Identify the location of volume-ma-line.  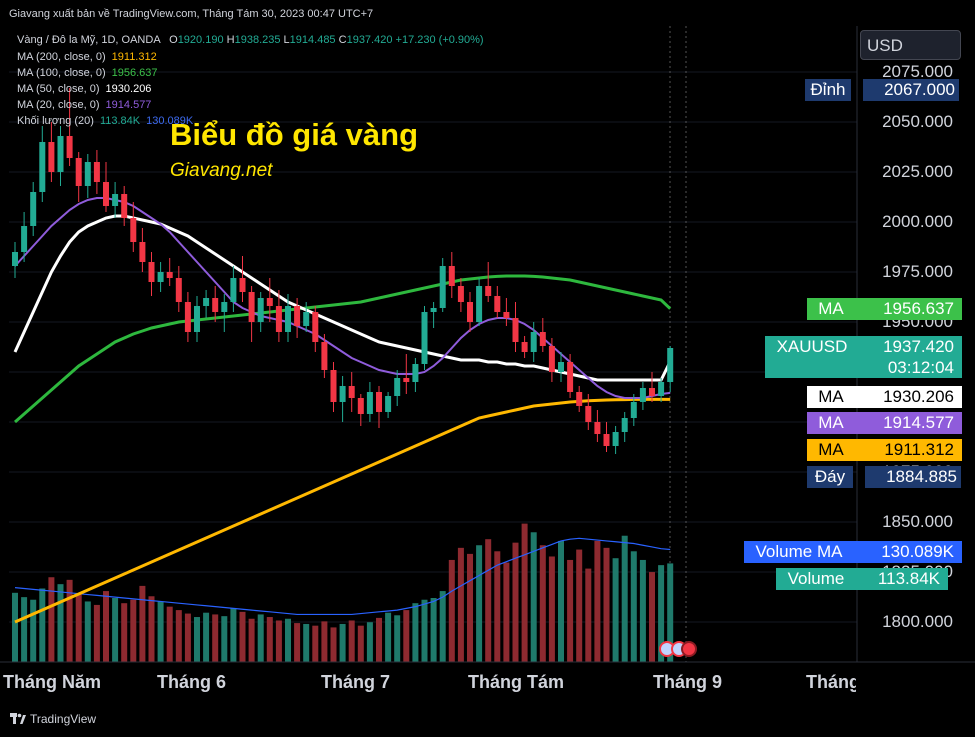
(342, 576).